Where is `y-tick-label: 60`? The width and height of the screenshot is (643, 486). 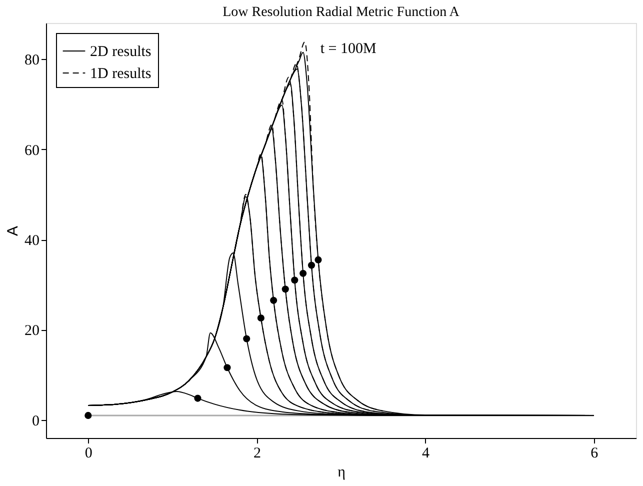 y-tick-label: 60 is located at coordinates (32, 150).